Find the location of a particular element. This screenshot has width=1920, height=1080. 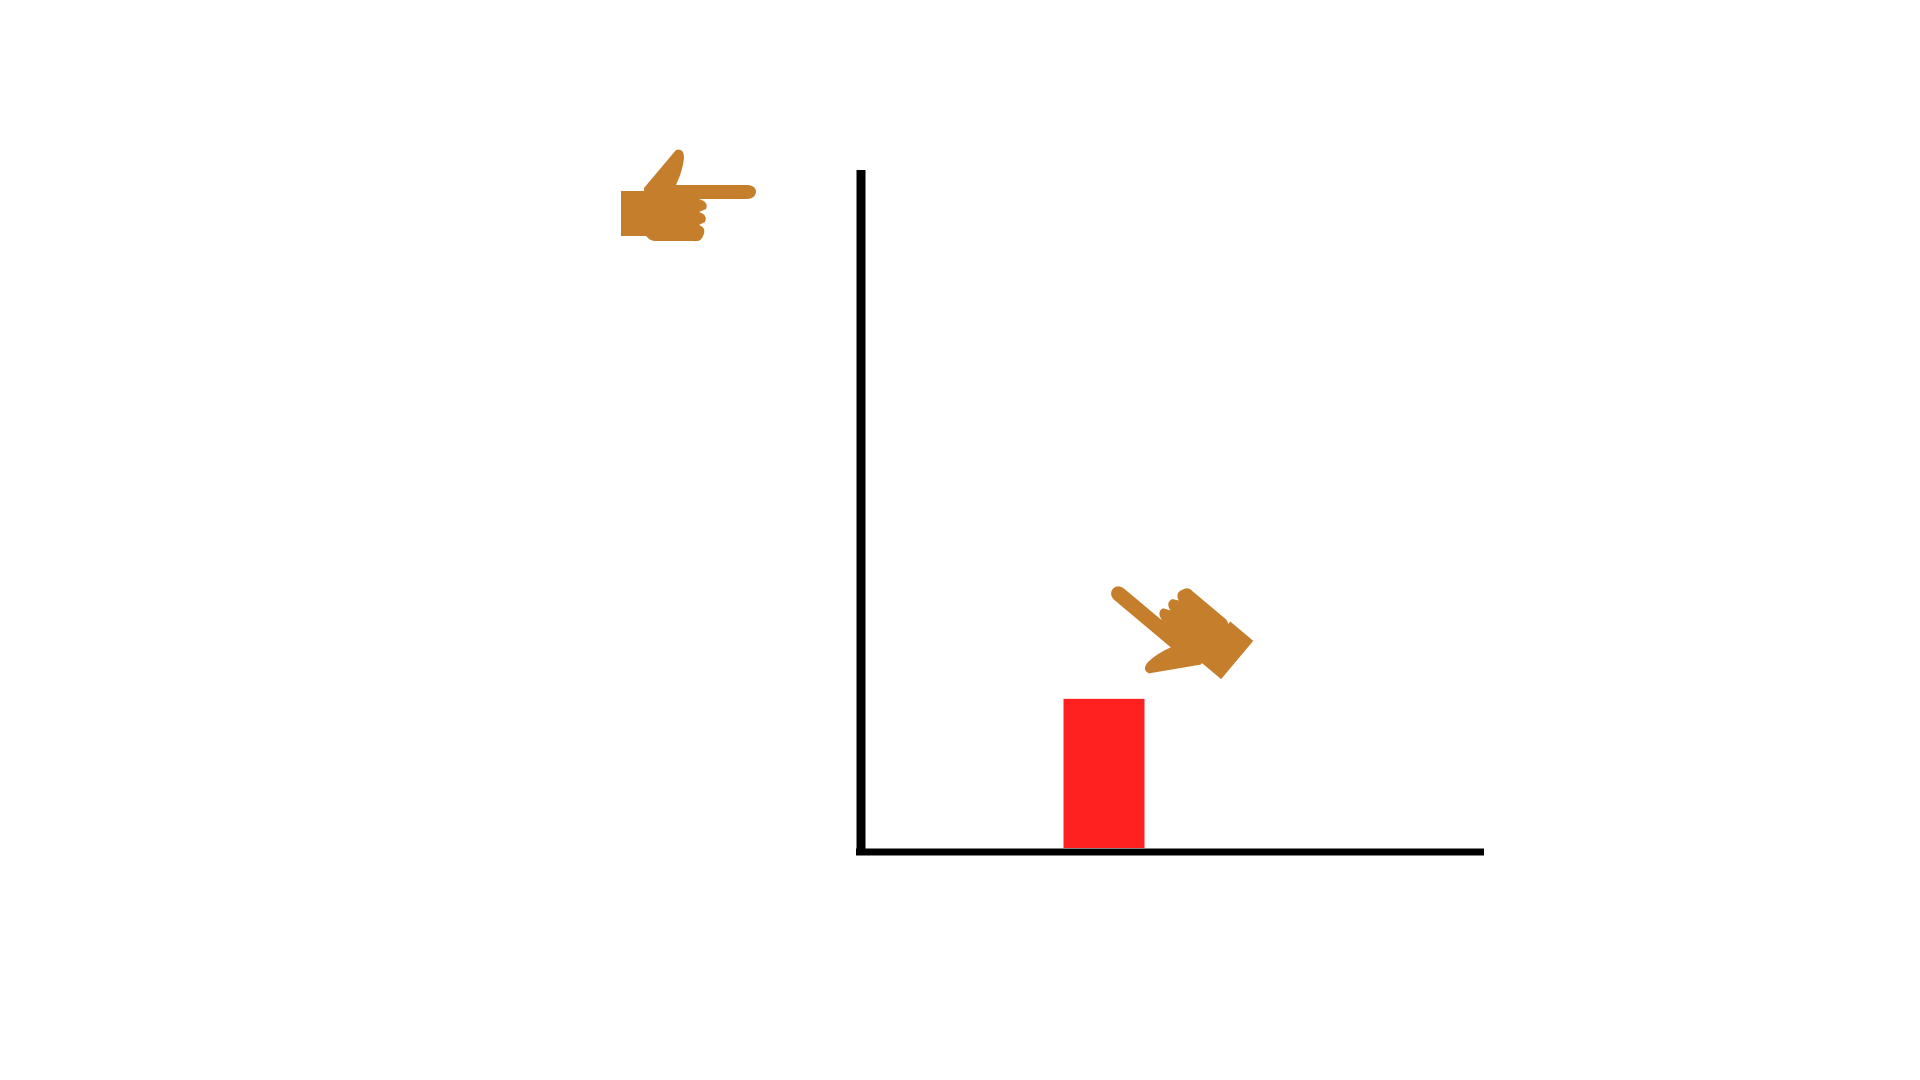

pointing-hand-right-icon is located at coordinates (688, 195).